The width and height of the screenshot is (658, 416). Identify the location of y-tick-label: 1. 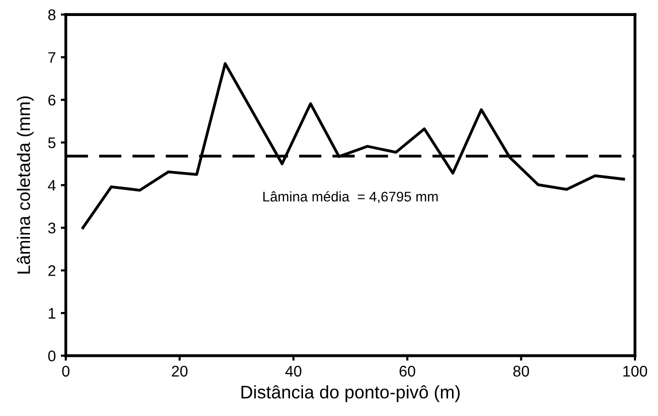
(52, 313).